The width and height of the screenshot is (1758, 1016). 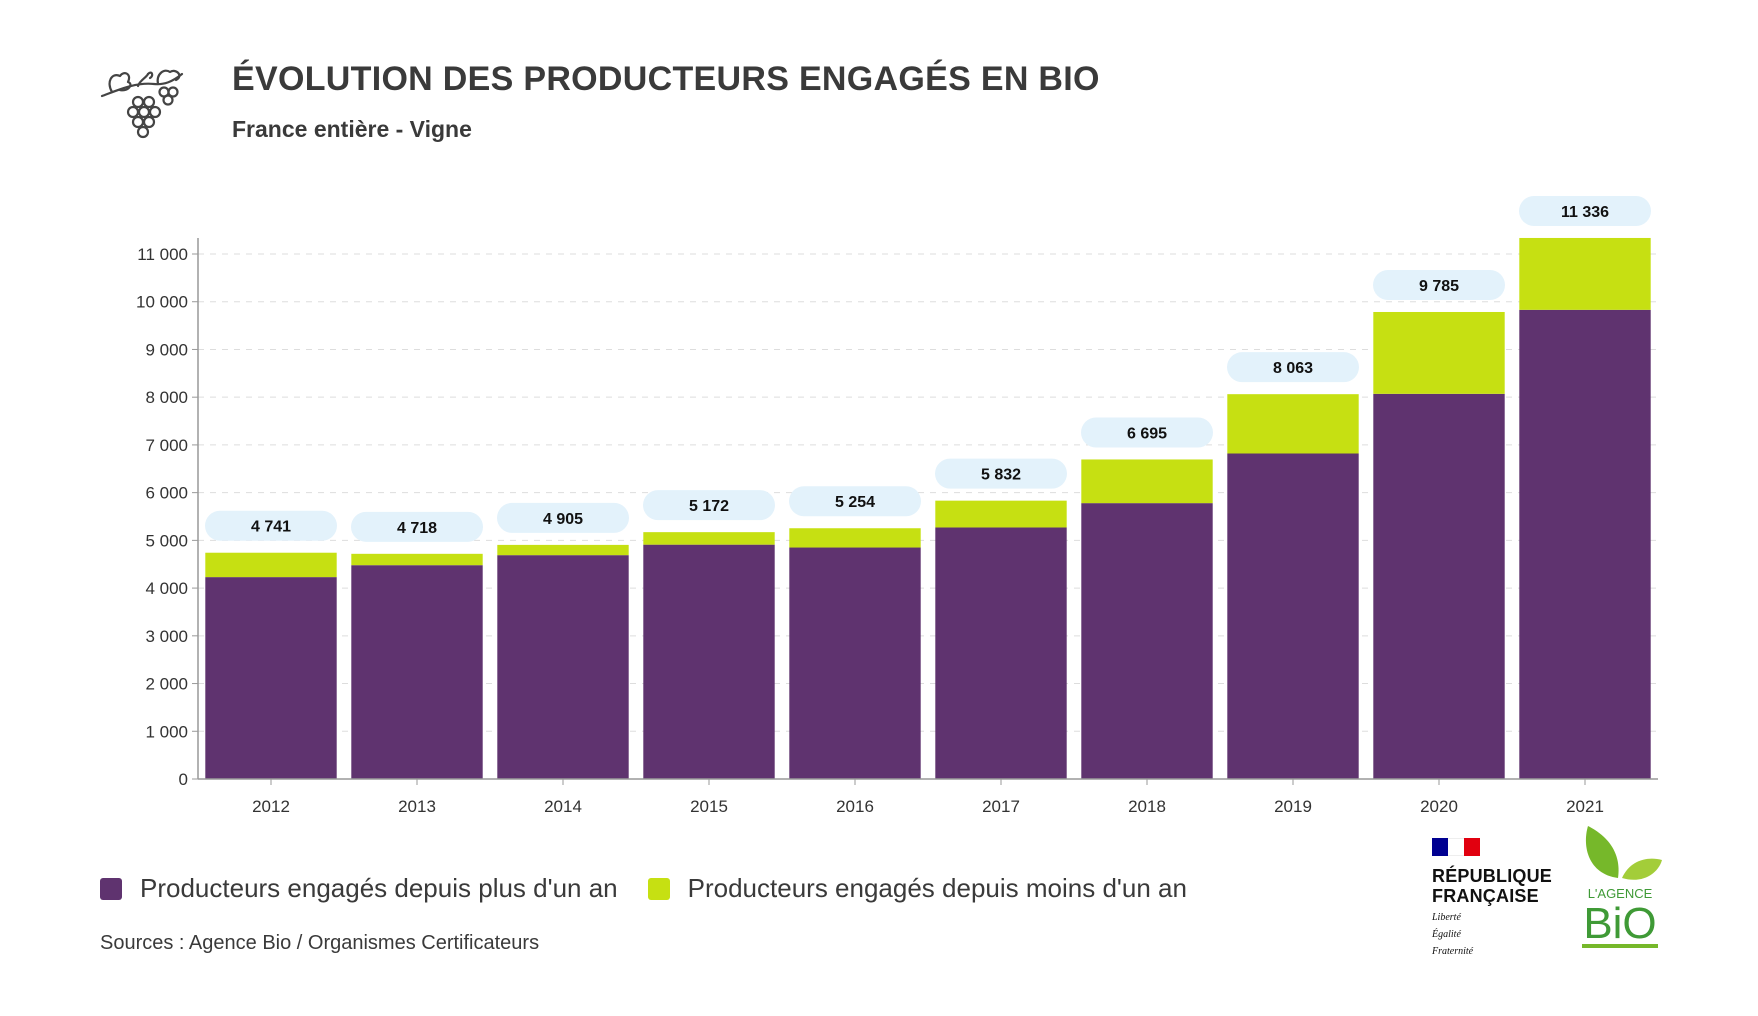 What do you see at coordinates (166, 349) in the screenshot?
I see `y-tick-label: 9 000` at bounding box center [166, 349].